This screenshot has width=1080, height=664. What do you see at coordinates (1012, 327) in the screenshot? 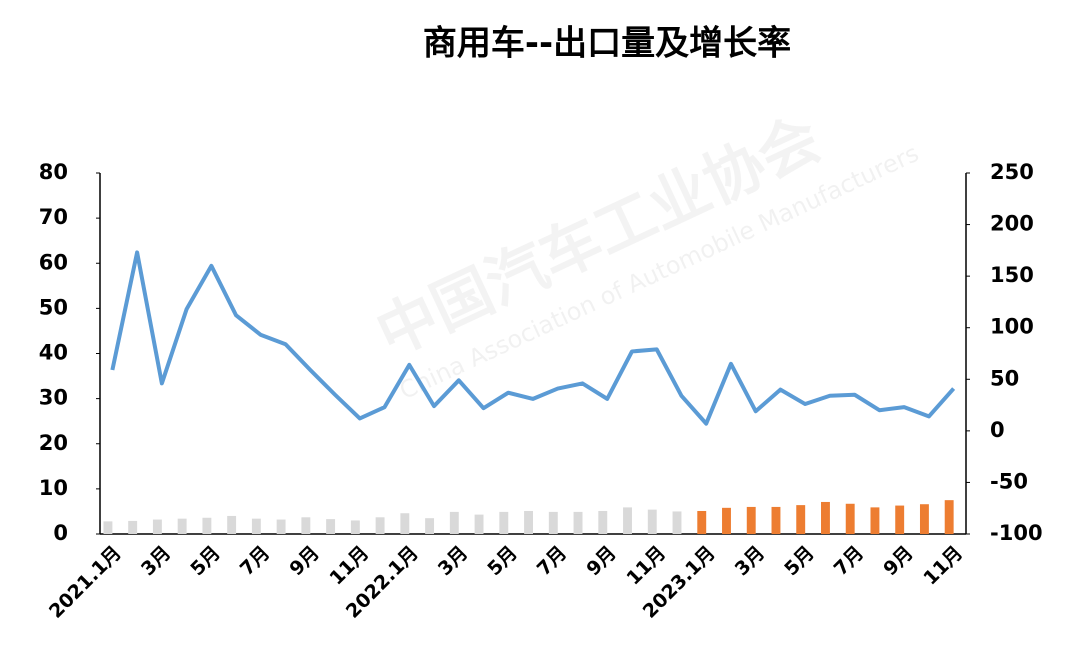
I see `y2-tick-label: 100` at bounding box center [1012, 327].